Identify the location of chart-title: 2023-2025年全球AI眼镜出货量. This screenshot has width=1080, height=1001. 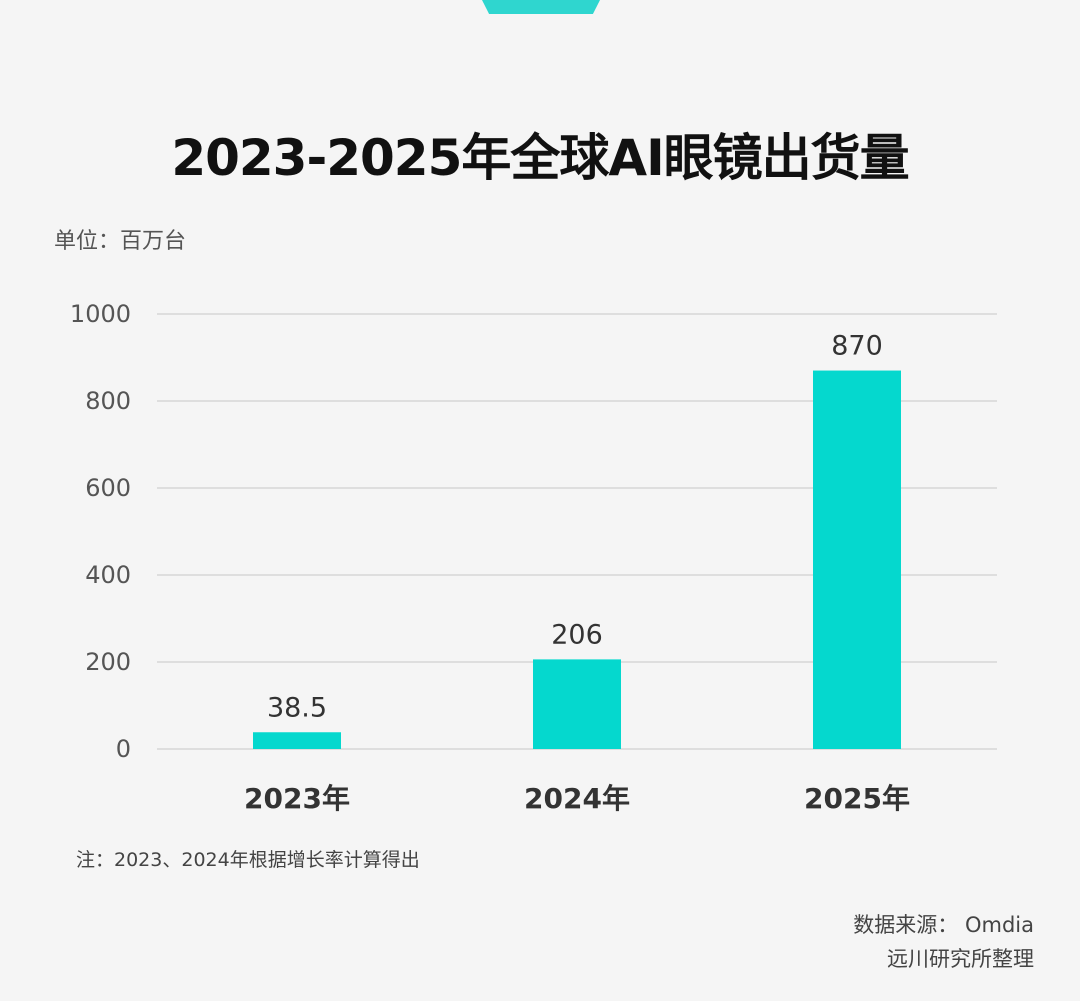
(540, 158).